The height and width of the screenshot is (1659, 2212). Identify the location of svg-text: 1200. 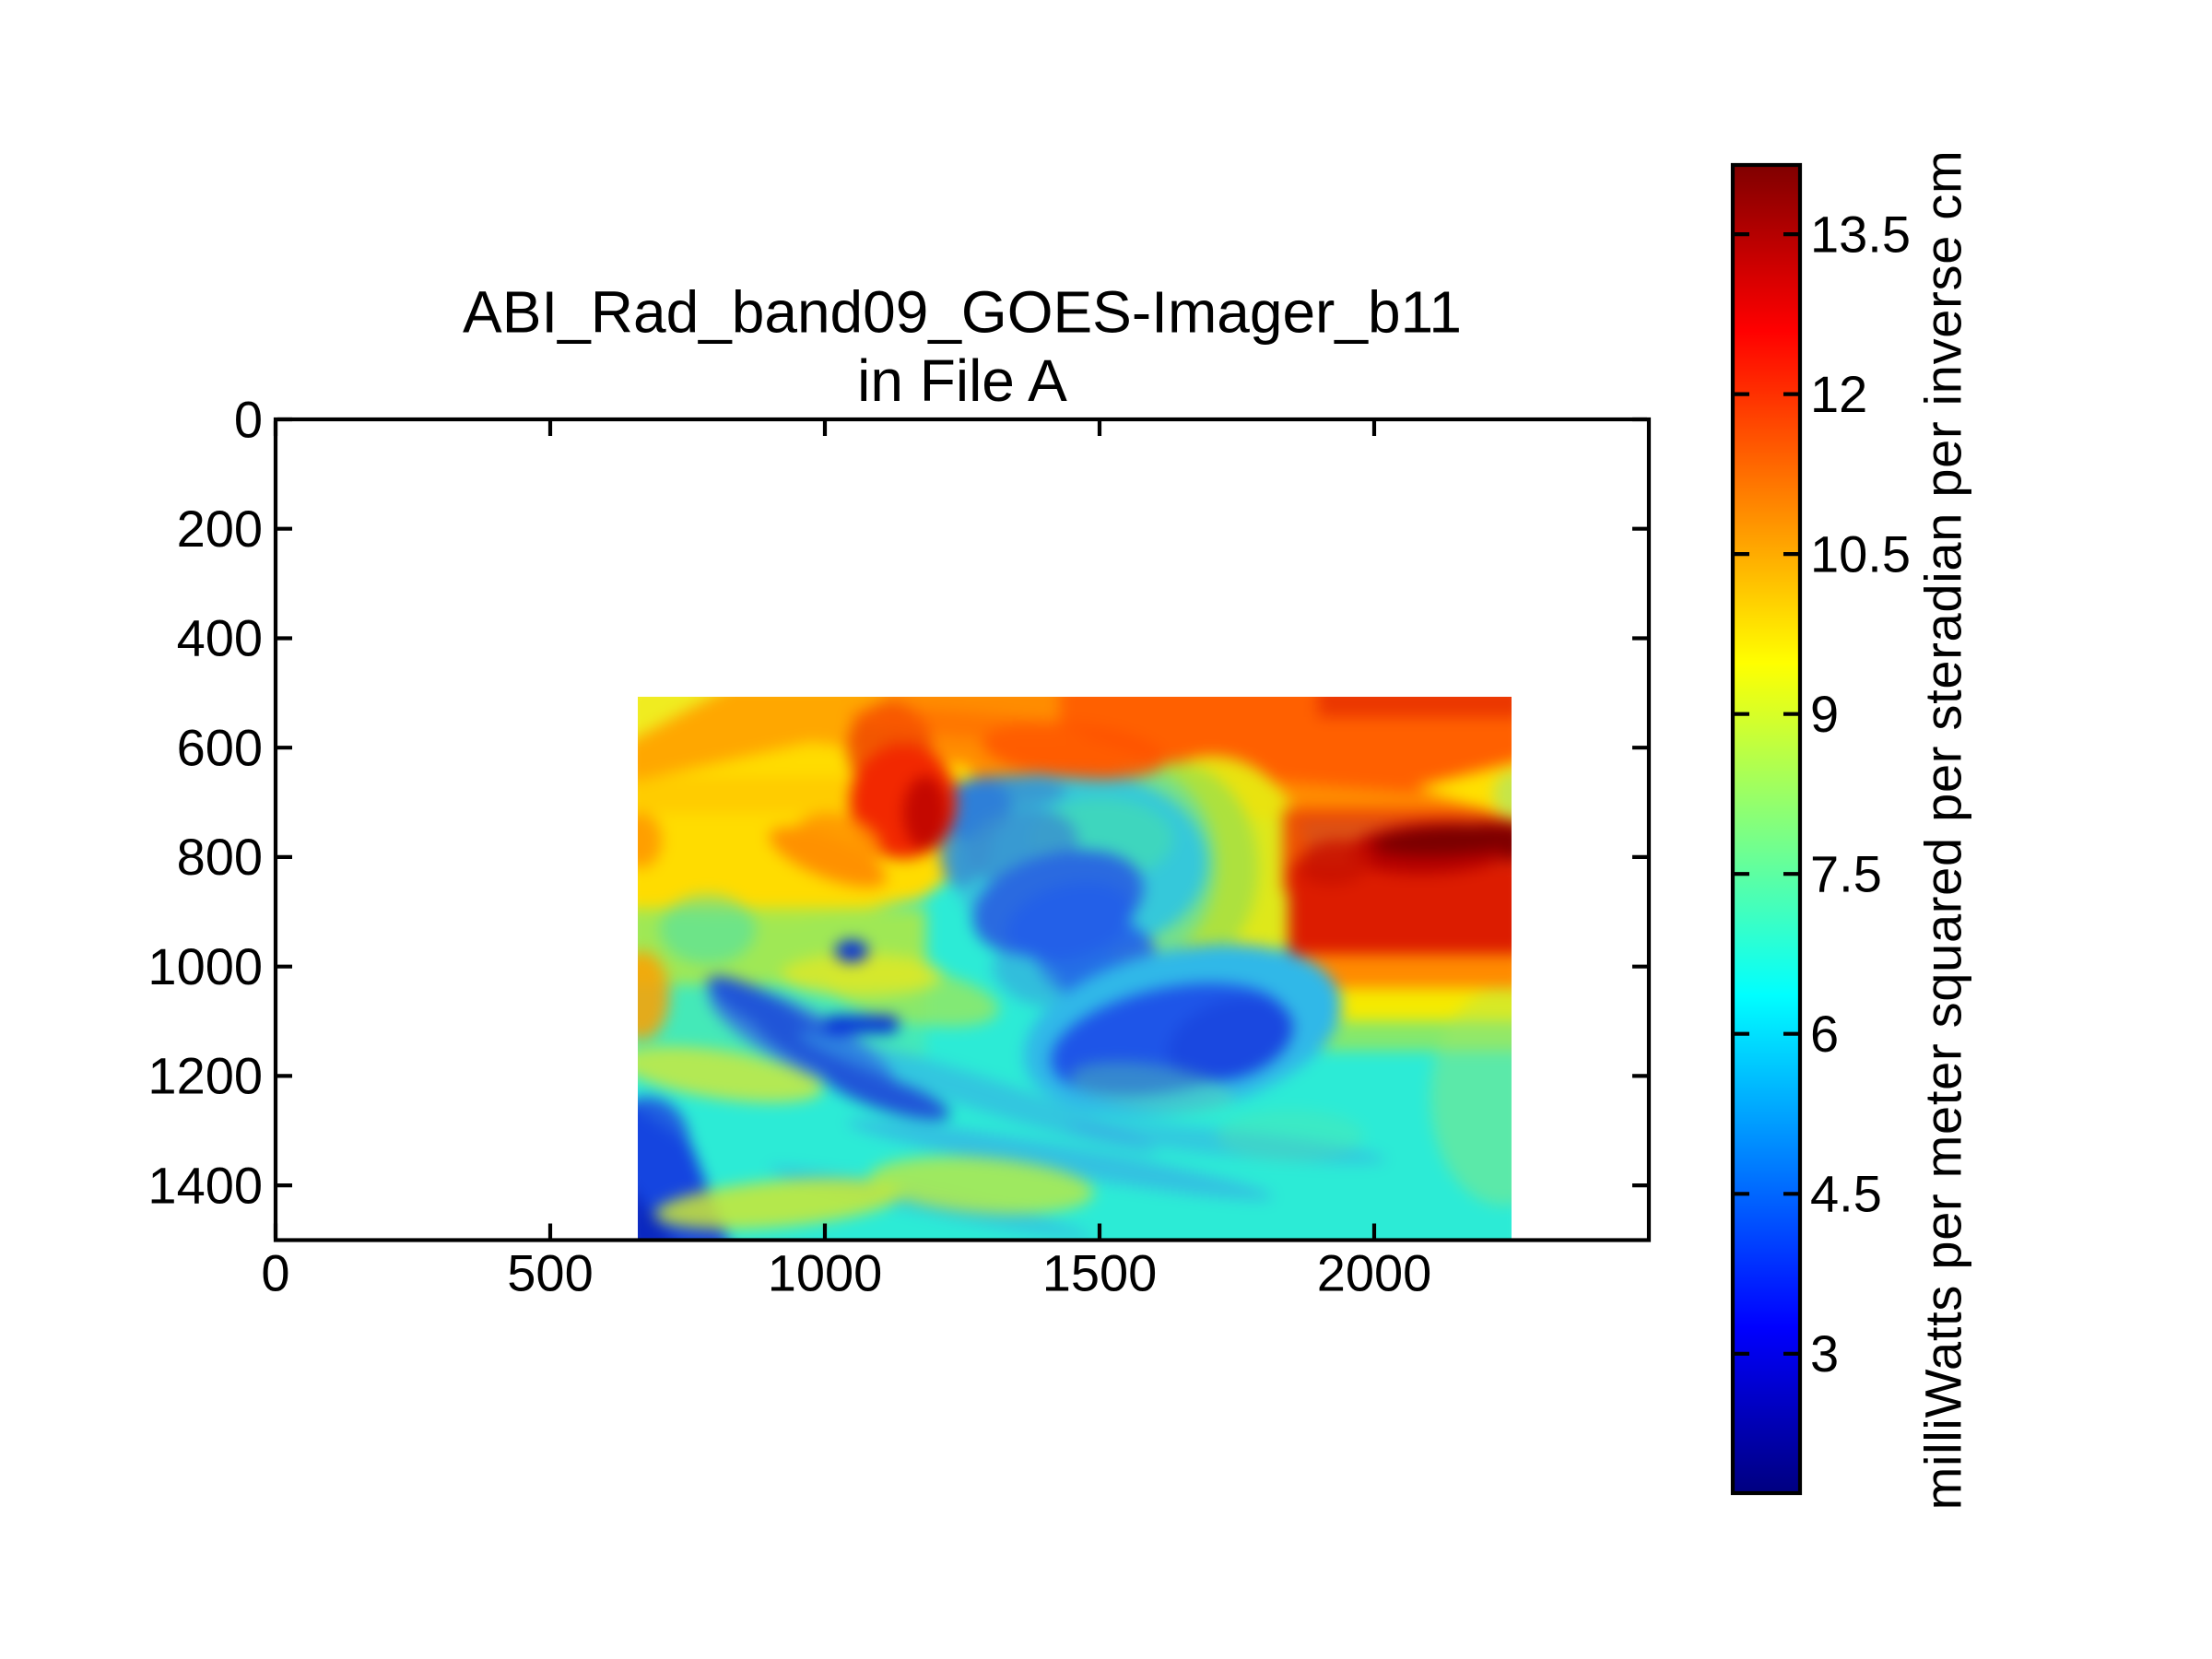
(205, 1076).